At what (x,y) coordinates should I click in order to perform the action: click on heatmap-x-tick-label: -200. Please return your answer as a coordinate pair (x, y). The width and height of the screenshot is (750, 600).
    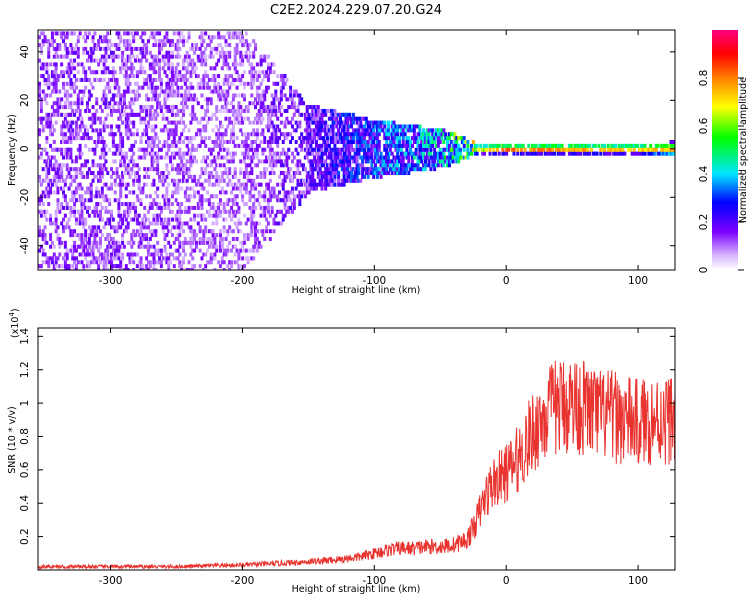
    Looking at the image, I should click on (242, 281).